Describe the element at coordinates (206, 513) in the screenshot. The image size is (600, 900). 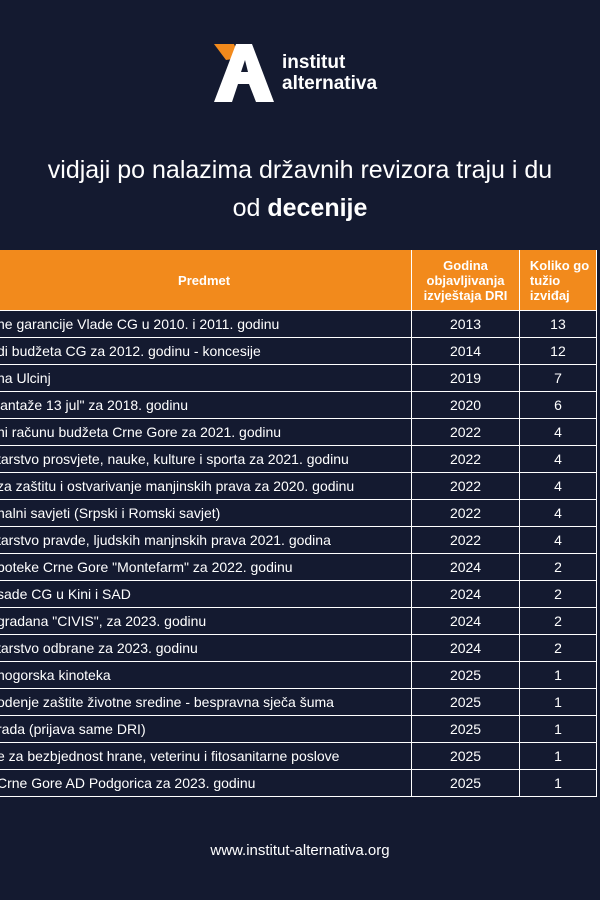
I see `cell-subject: nalni savjeti (Srpski i Romski savjet)` at that location.